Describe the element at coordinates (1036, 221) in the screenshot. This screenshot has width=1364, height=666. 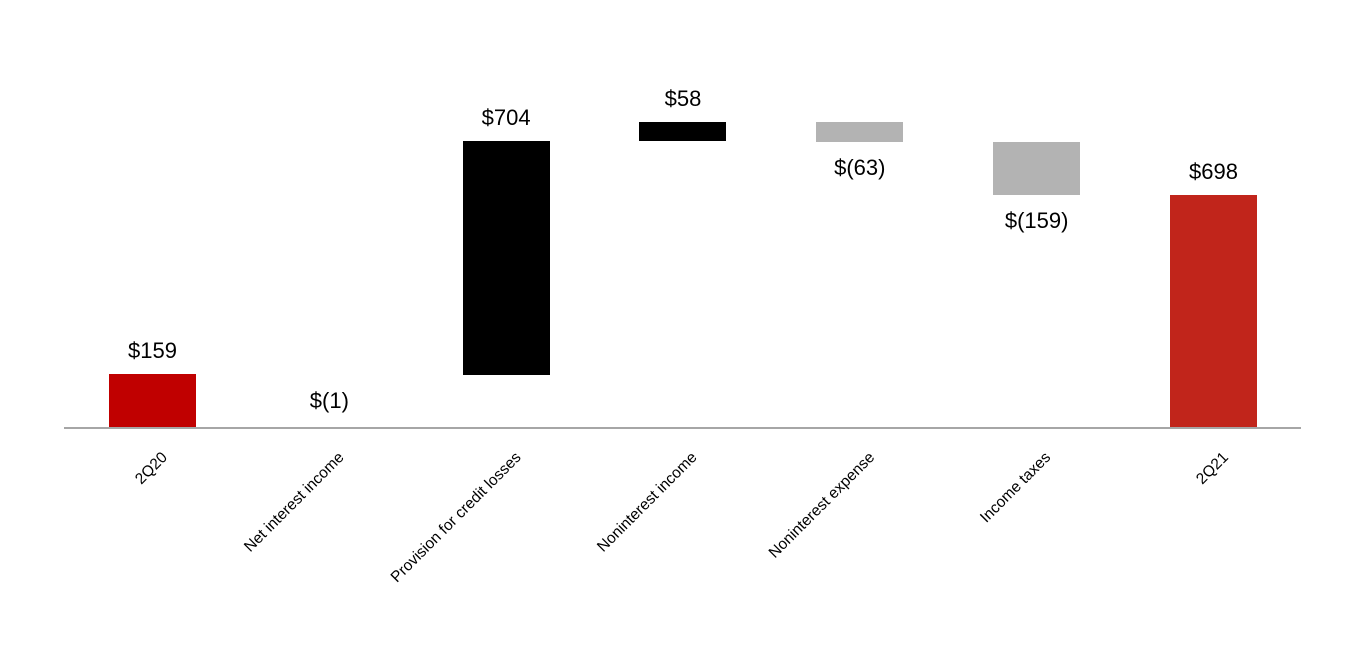
I see `bar-value-label-income-taxes: $(159)` at that location.